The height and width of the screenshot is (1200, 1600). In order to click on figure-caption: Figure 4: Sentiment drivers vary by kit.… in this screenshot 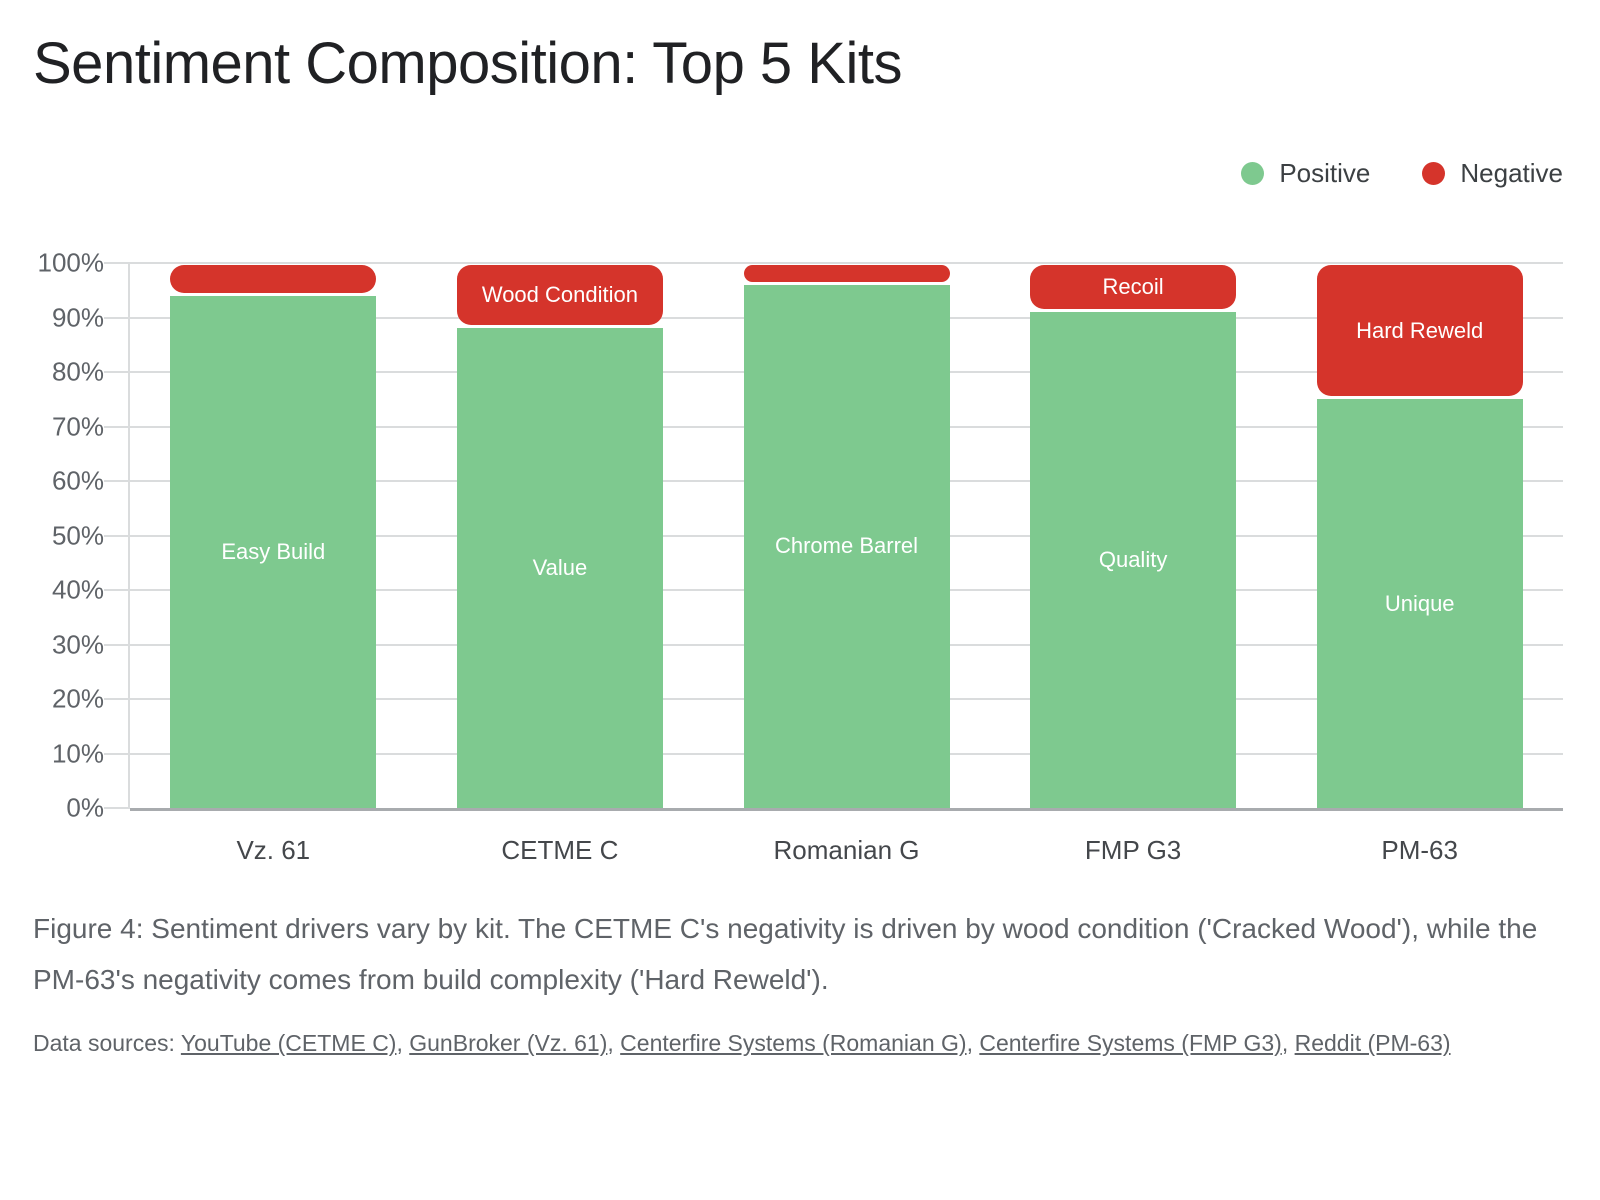, I will do `click(785, 954)`.